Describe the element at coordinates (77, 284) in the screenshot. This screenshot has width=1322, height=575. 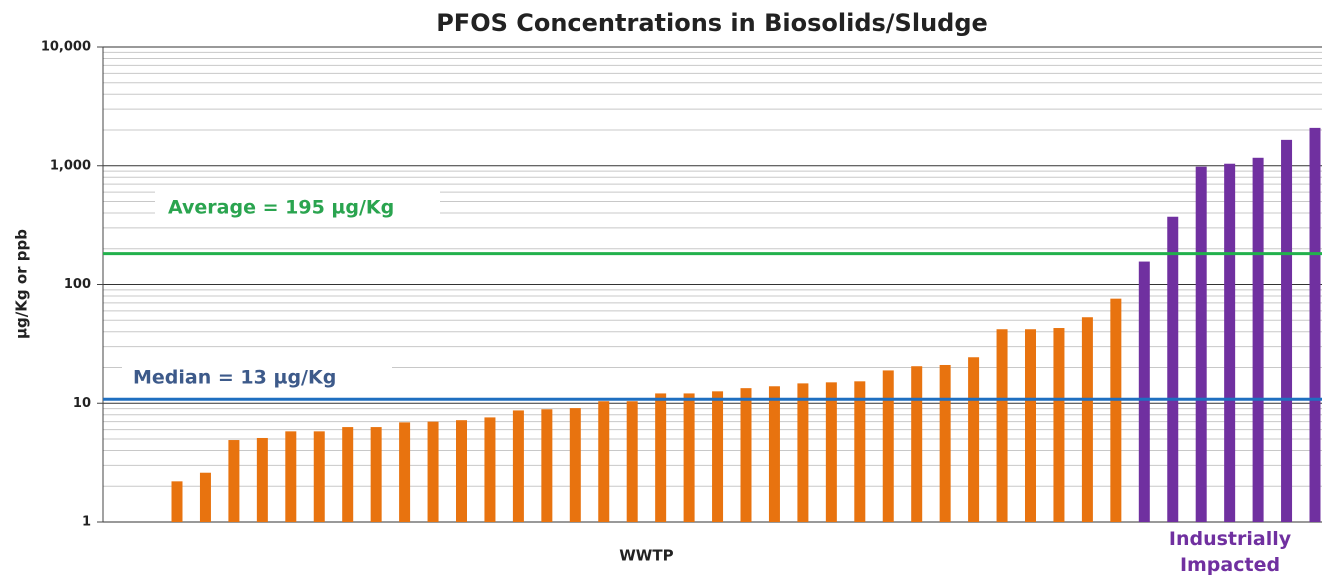
I see `y-tick-label: 100` at that location.